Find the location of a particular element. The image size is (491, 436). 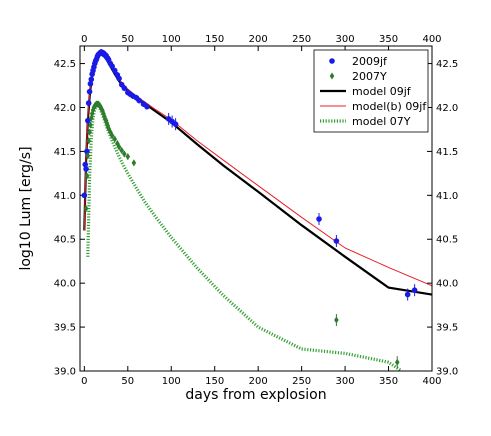

x-tick-label-bottom: 300 is located at coordinates (345, 381).